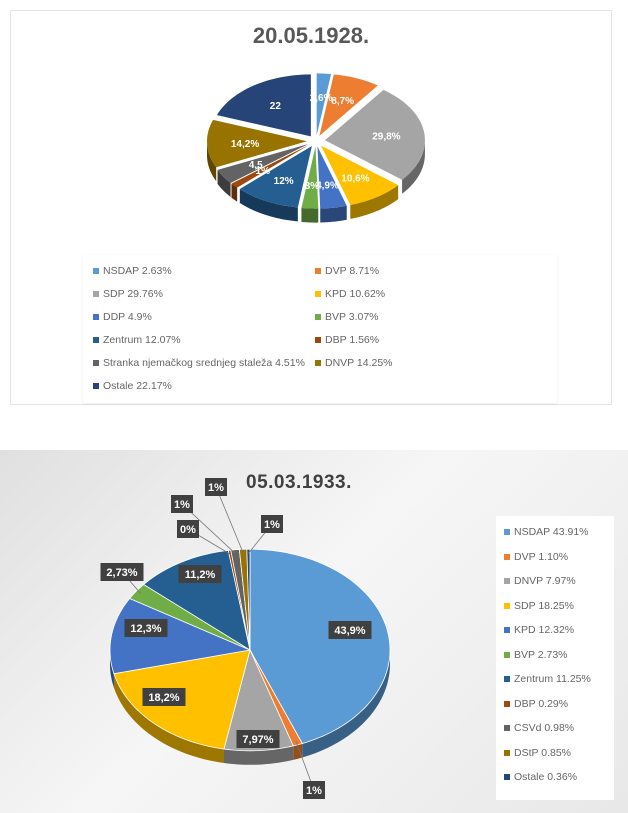  I want to click on legend-1933-item-ostale: Ostale 0.36%, so click(540, 777).